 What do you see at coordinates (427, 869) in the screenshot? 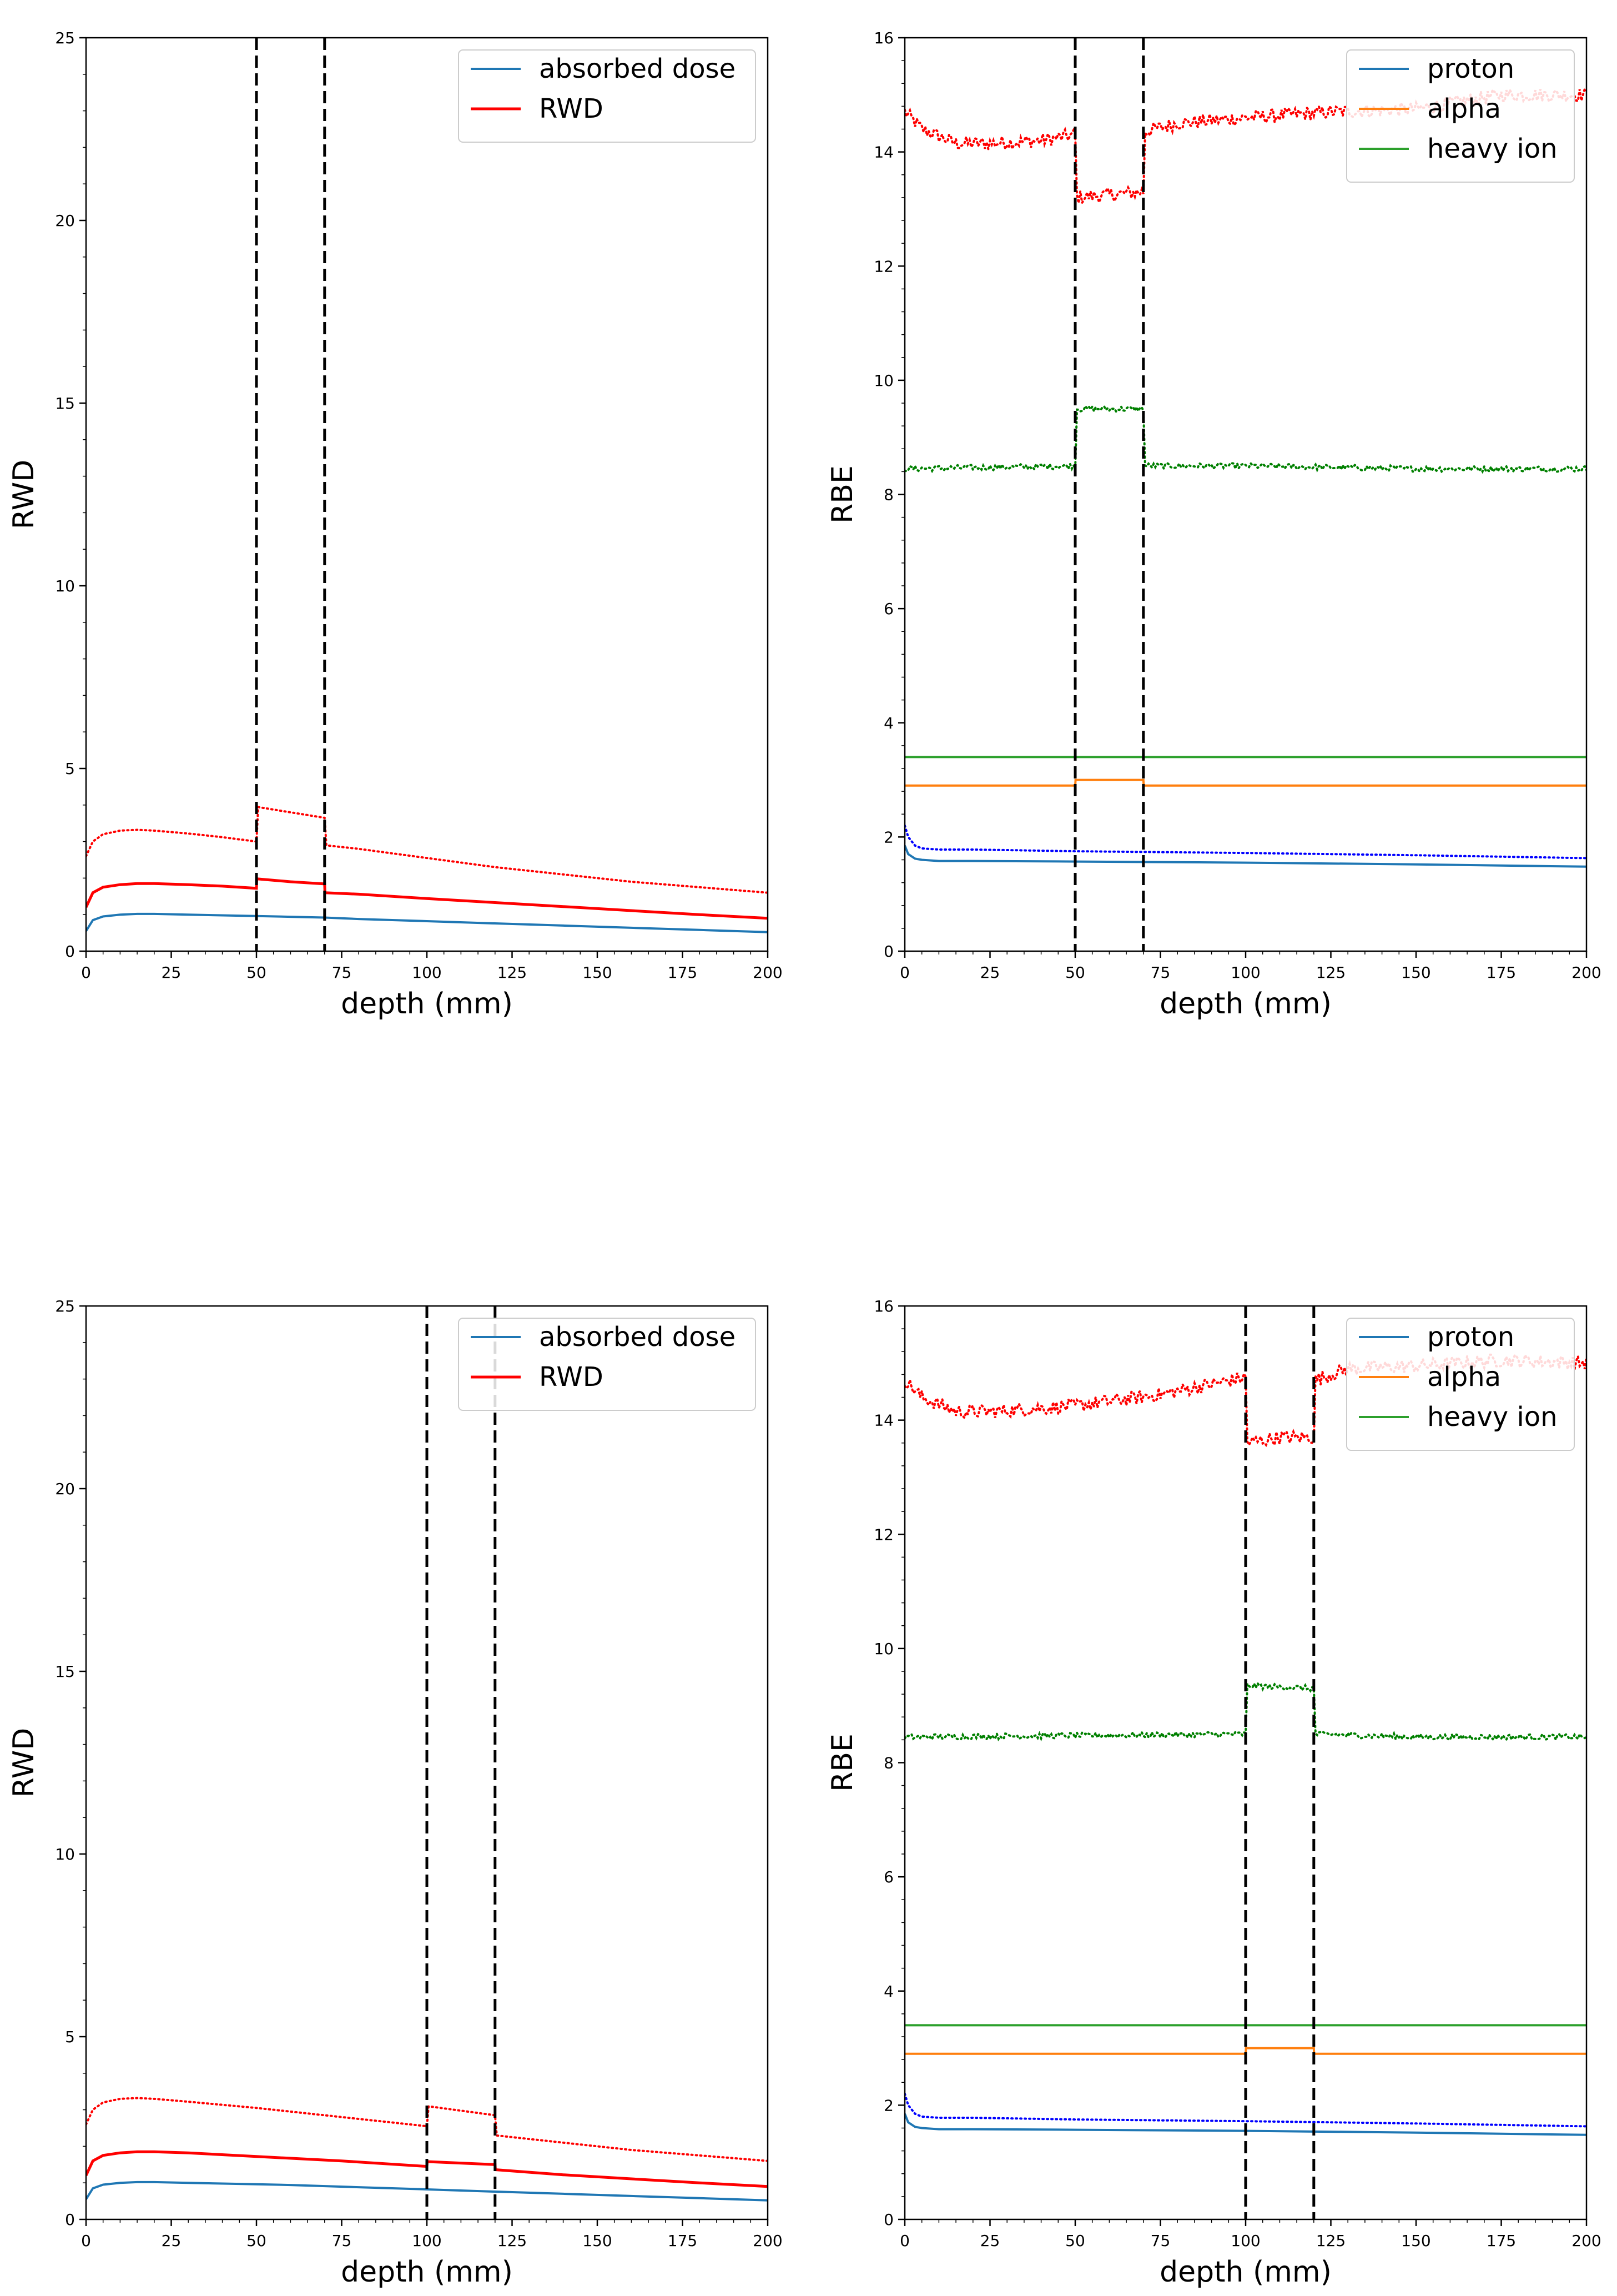
I see `plot-area` at bounding box center [427, 869].